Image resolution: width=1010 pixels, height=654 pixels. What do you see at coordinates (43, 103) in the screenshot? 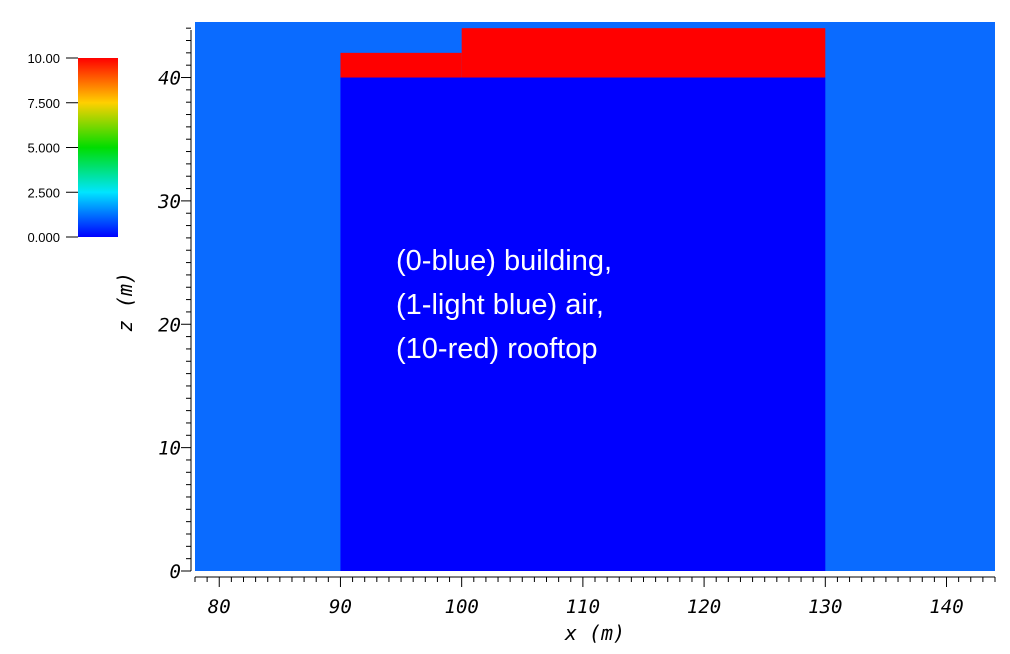
I see `colorbar-tick-label: 7.500` at bounding box center [43, 103].